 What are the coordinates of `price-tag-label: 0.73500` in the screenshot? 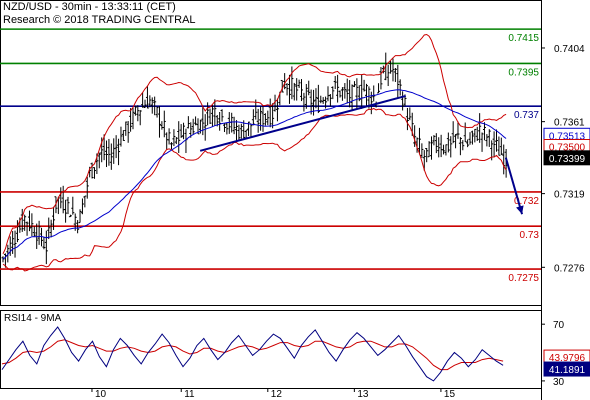 It's located at (567, 148).